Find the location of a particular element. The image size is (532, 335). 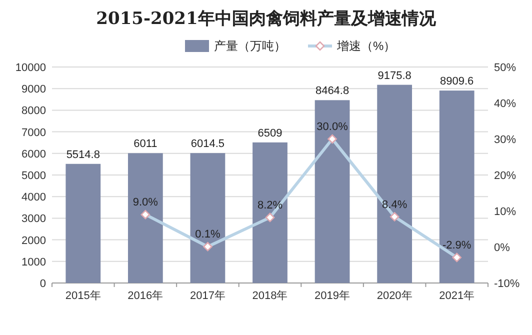

x-tick-label: 2016年 is located at coordinates (146, 296).